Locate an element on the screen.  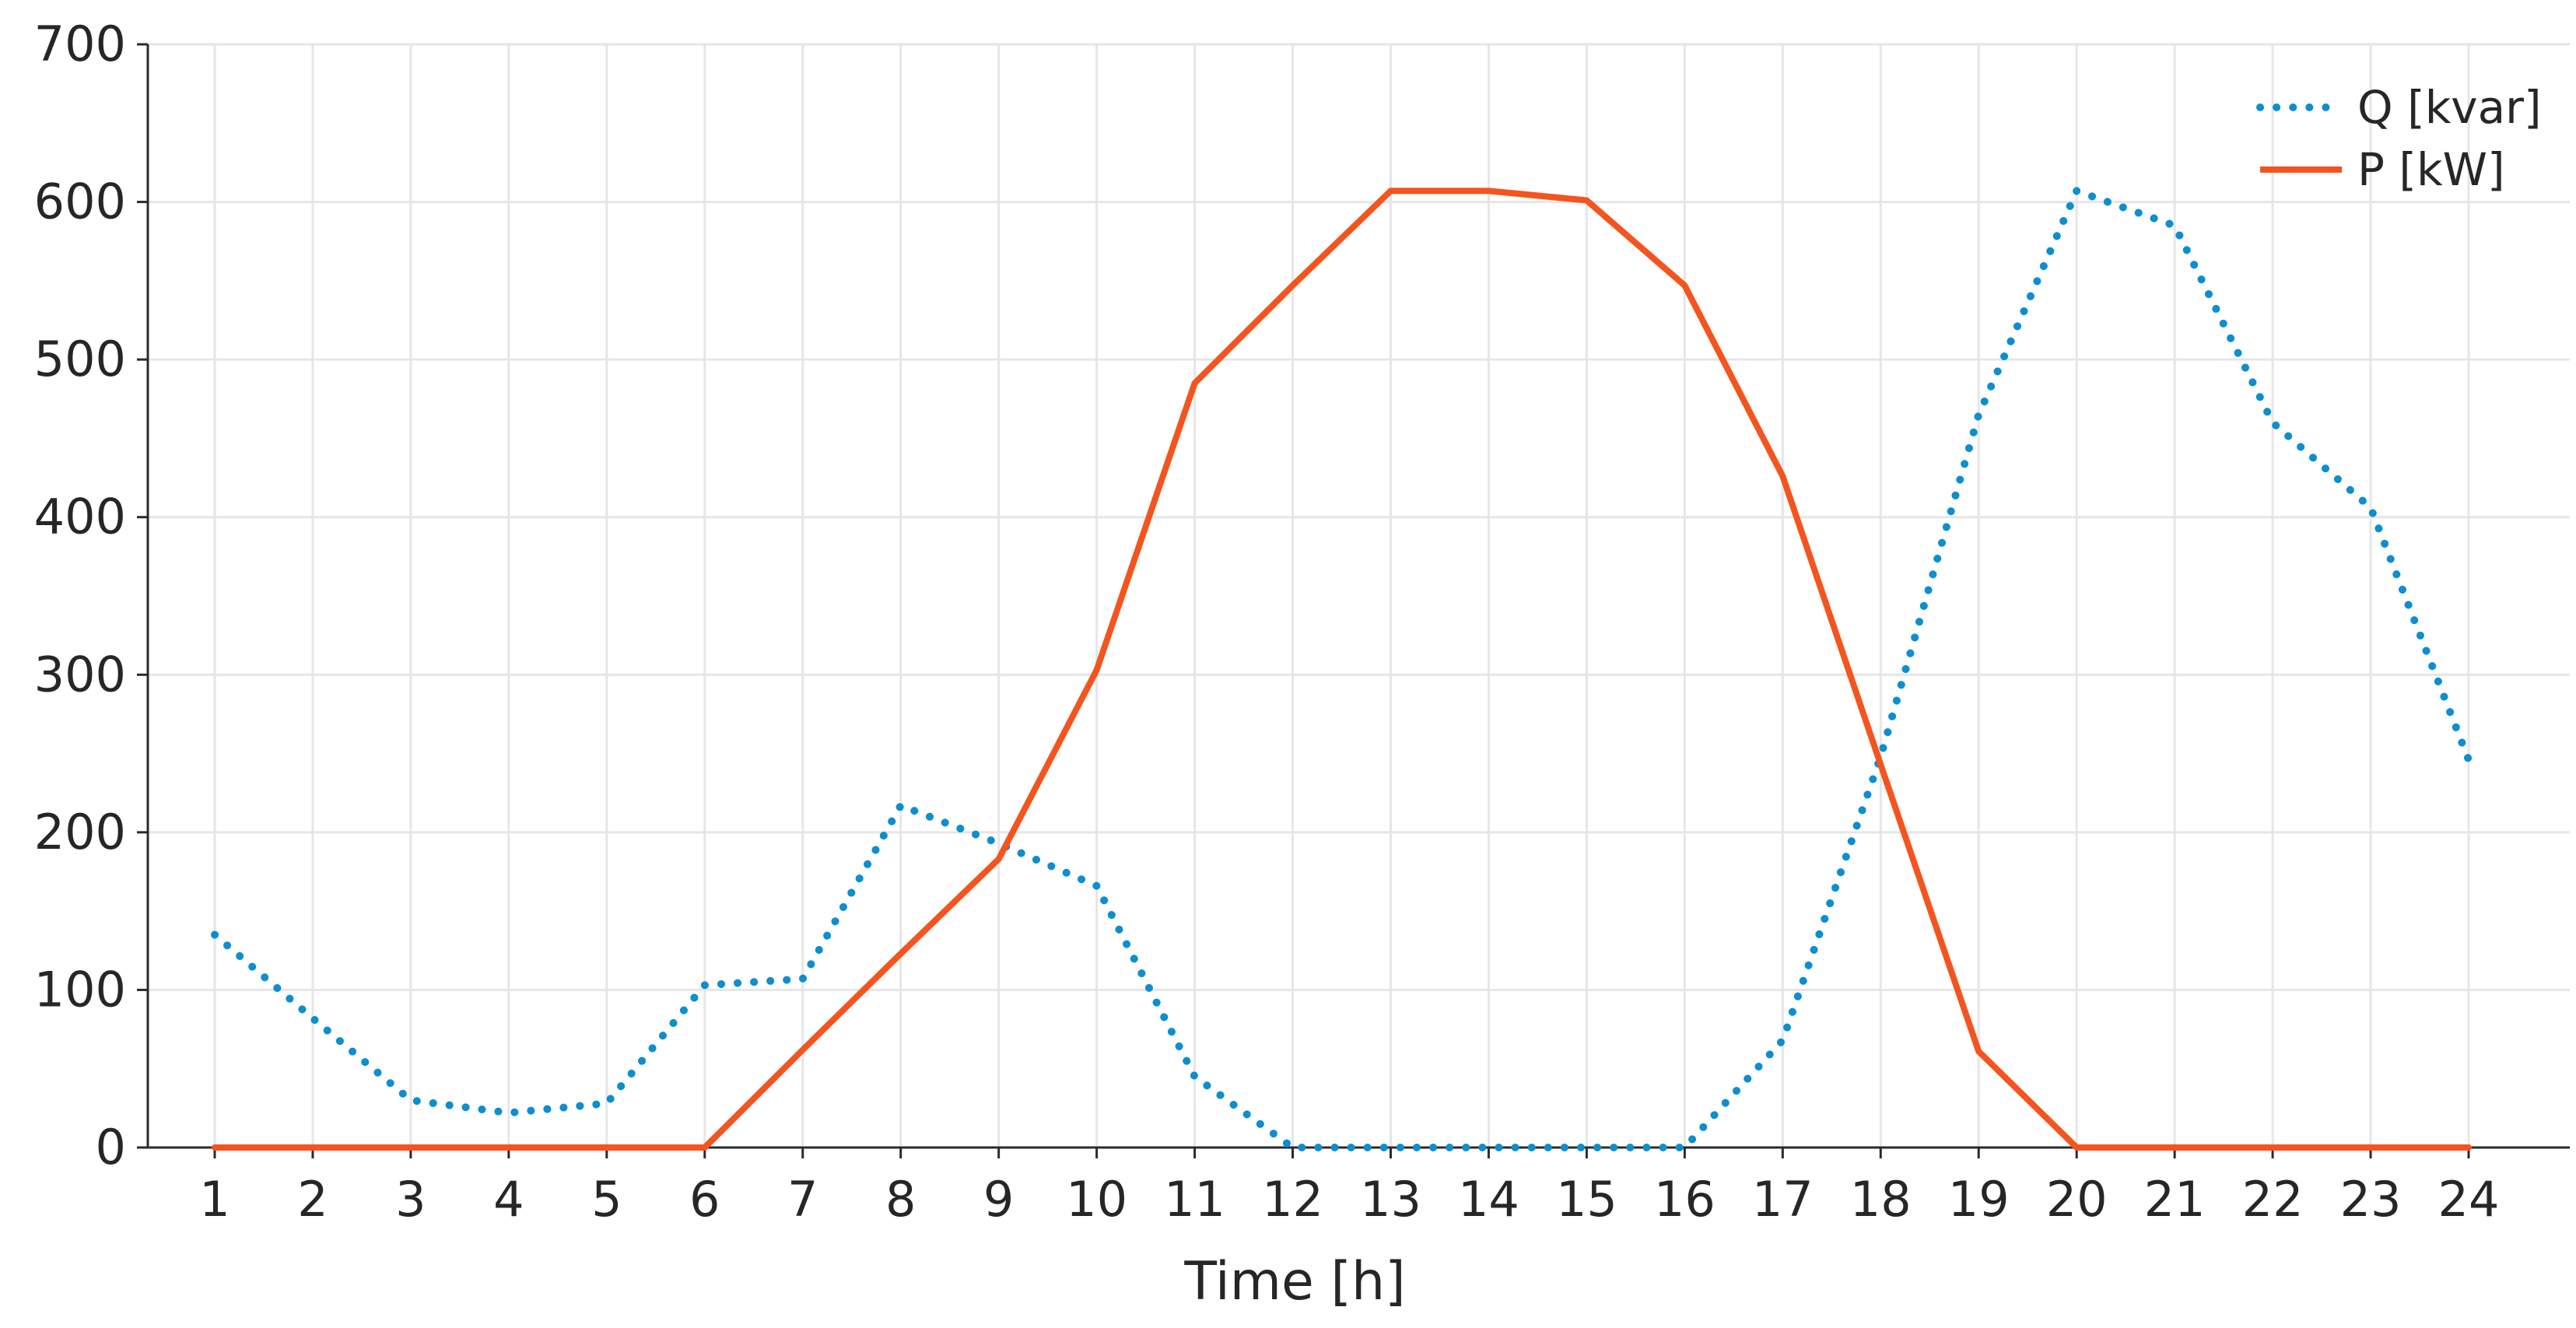
x-tick-label: 22 is located at coordinates (2273, 1199).